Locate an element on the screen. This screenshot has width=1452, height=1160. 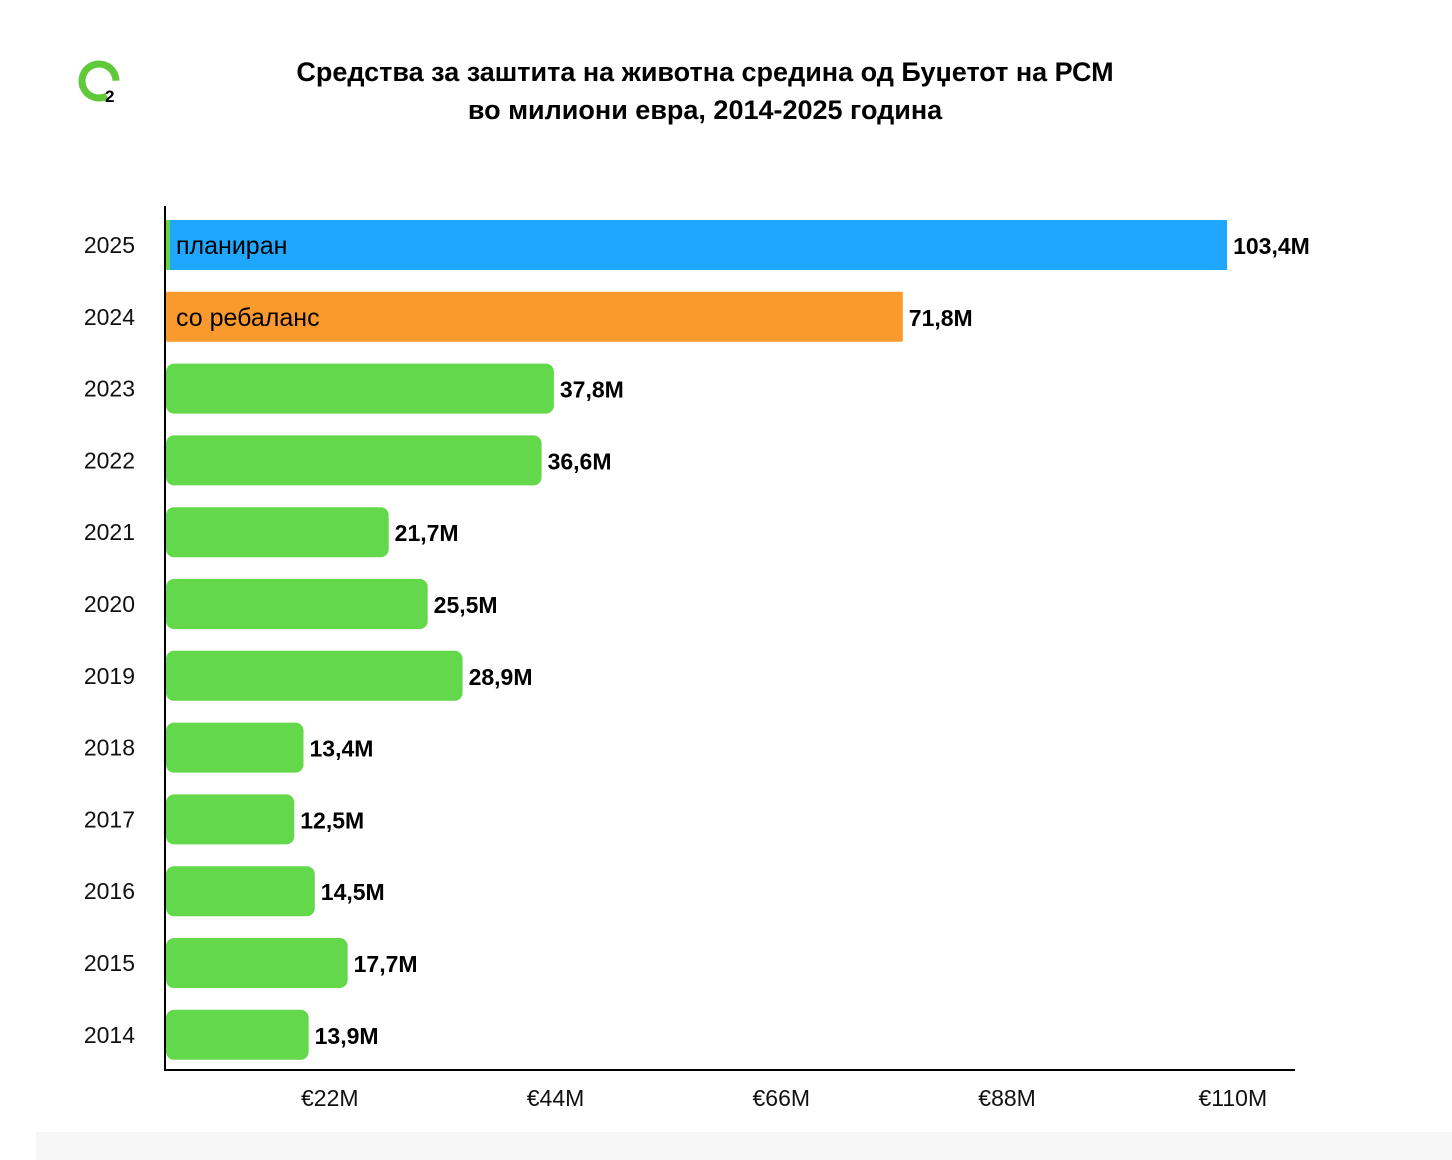
value-label-2021: 21,7M is located at coordinates (427, 533).